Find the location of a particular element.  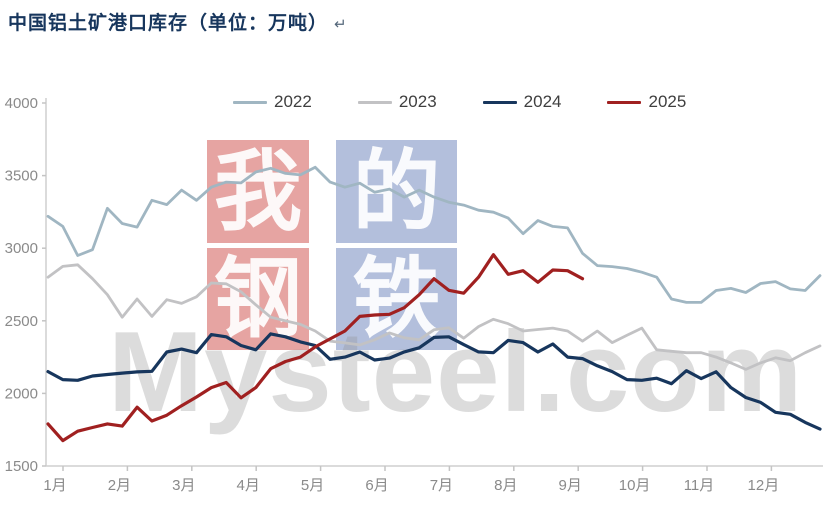

legend-label-2023: 2023 is located at coordinates (417, 101).